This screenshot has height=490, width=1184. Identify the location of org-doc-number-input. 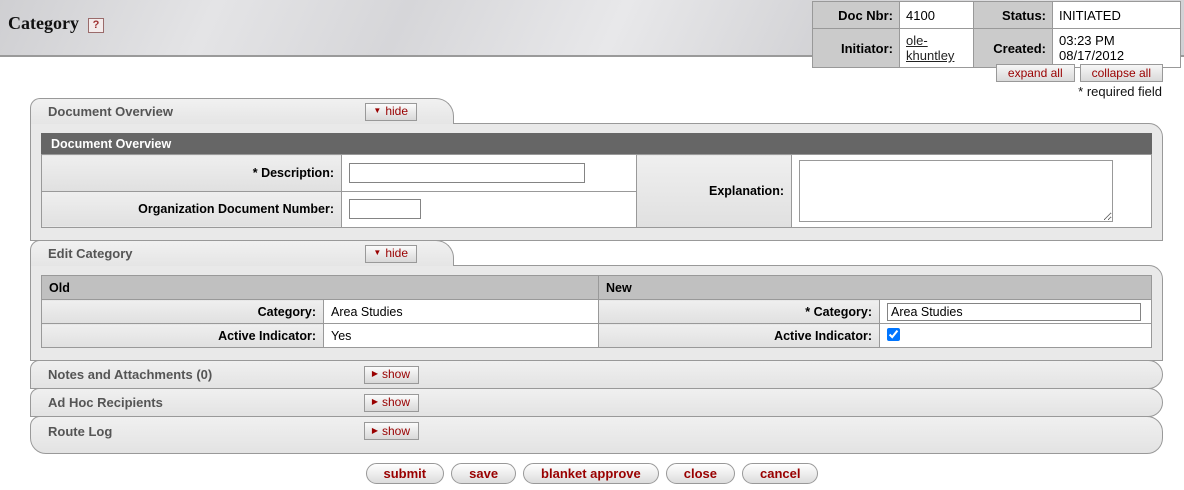
(385, 209).